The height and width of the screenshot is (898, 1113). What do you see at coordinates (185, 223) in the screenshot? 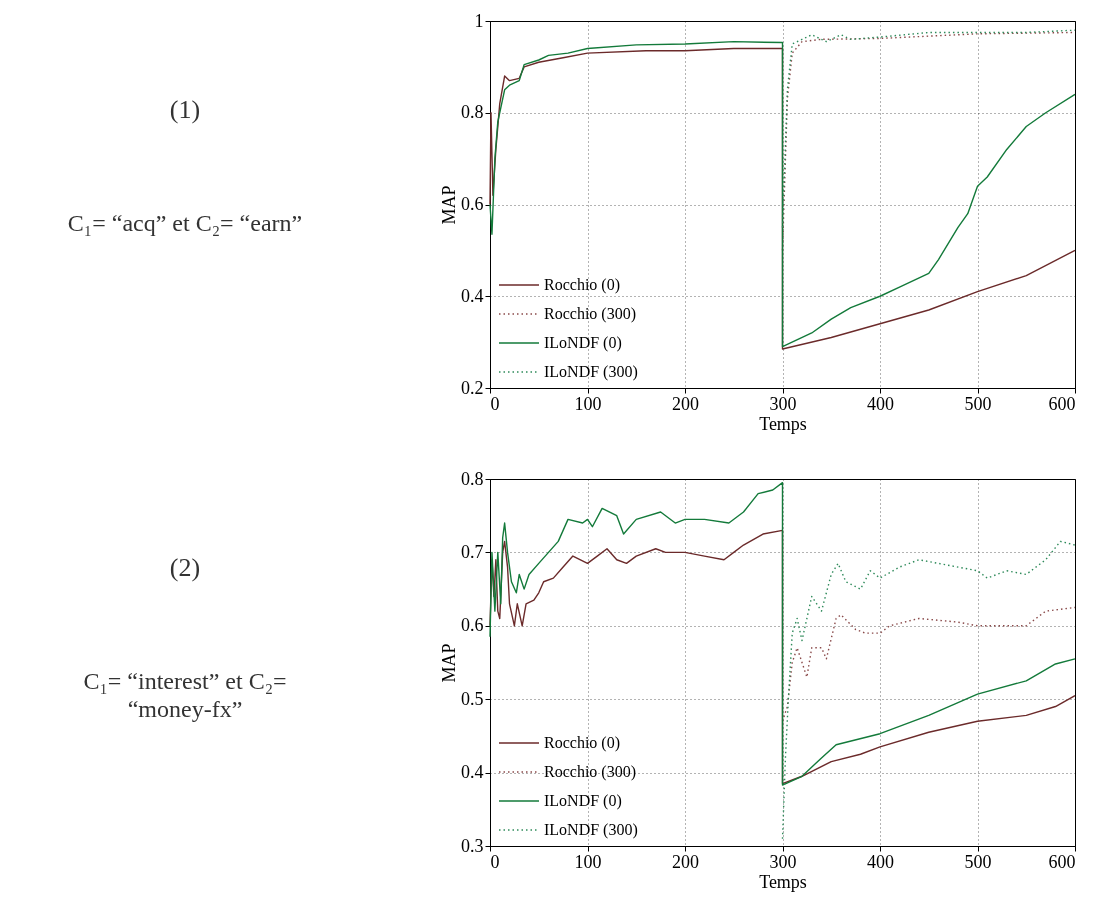
I see `text: C₁= “acq” et C₂= “earn”` at bounding box center [185, 223].